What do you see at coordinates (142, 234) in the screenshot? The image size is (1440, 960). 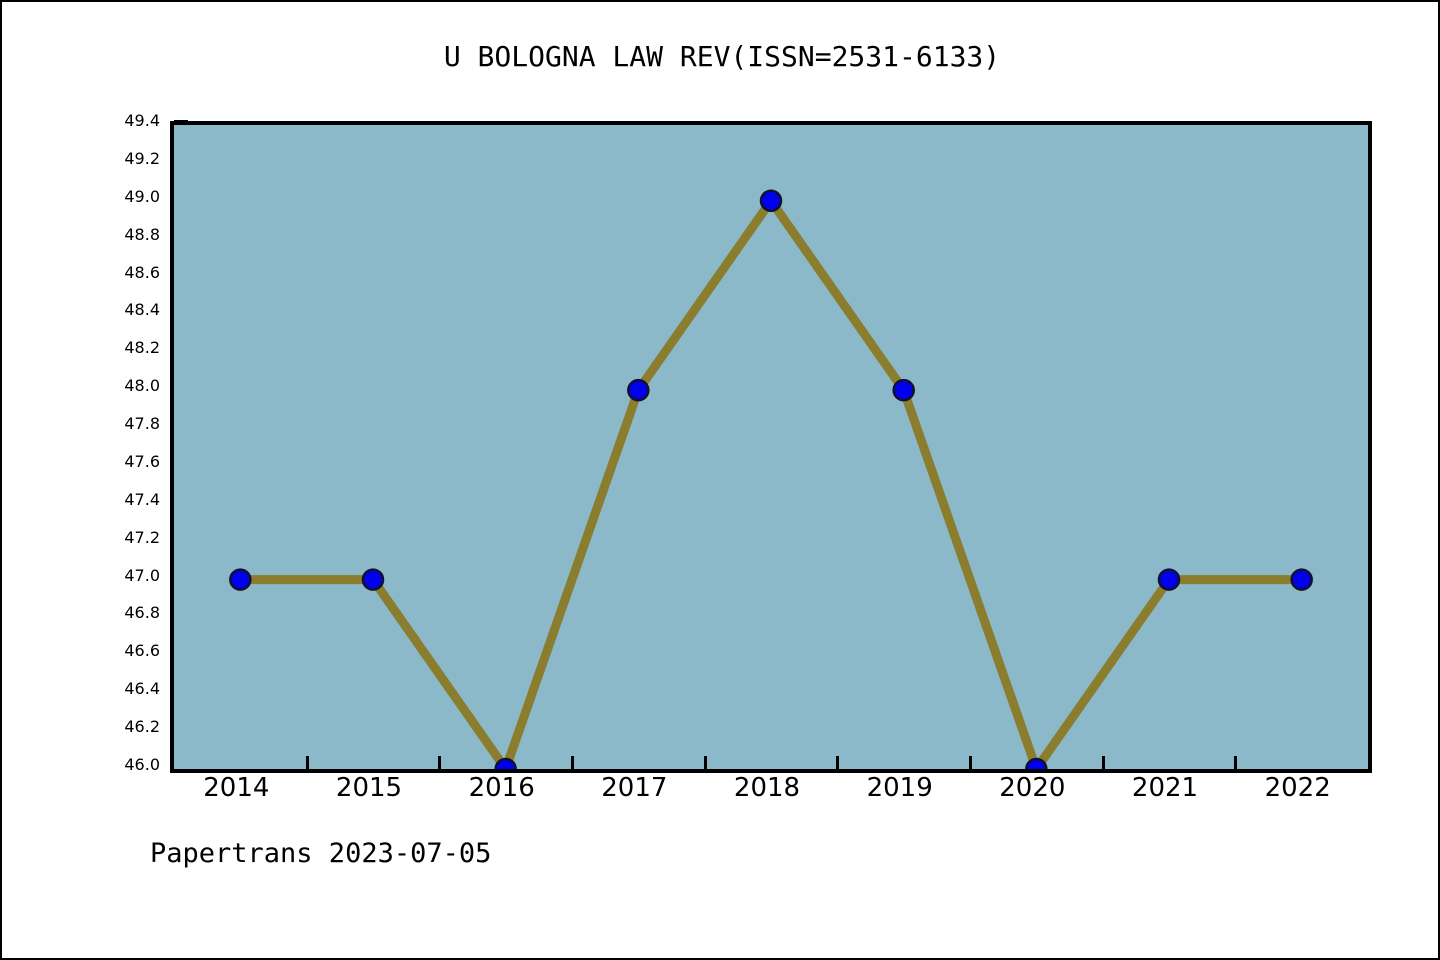 I see `y-axis-tick-label: 48.8` at bounding box center [142, 234].